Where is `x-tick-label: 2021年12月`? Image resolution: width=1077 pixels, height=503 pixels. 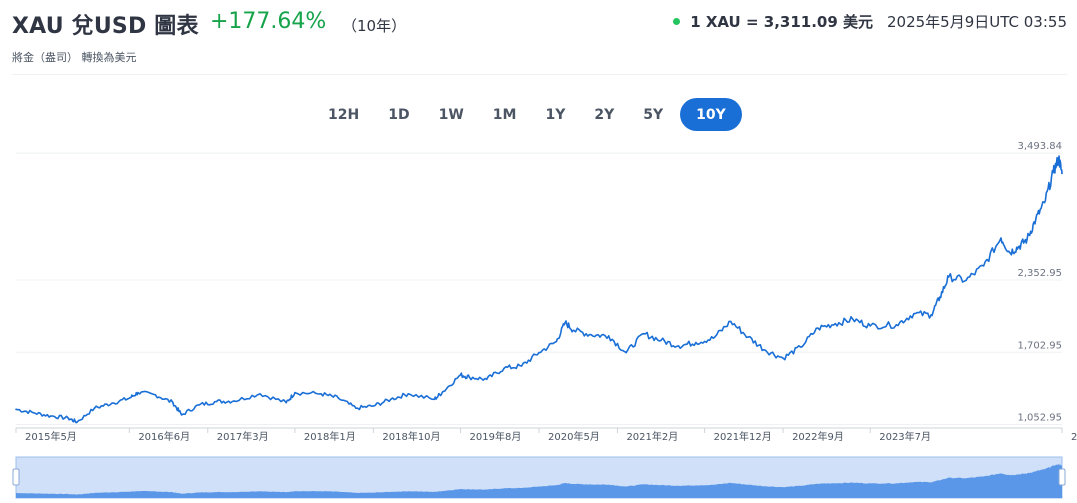
x-tick-label: 2021年12月 is located at coordinates (743, 436).